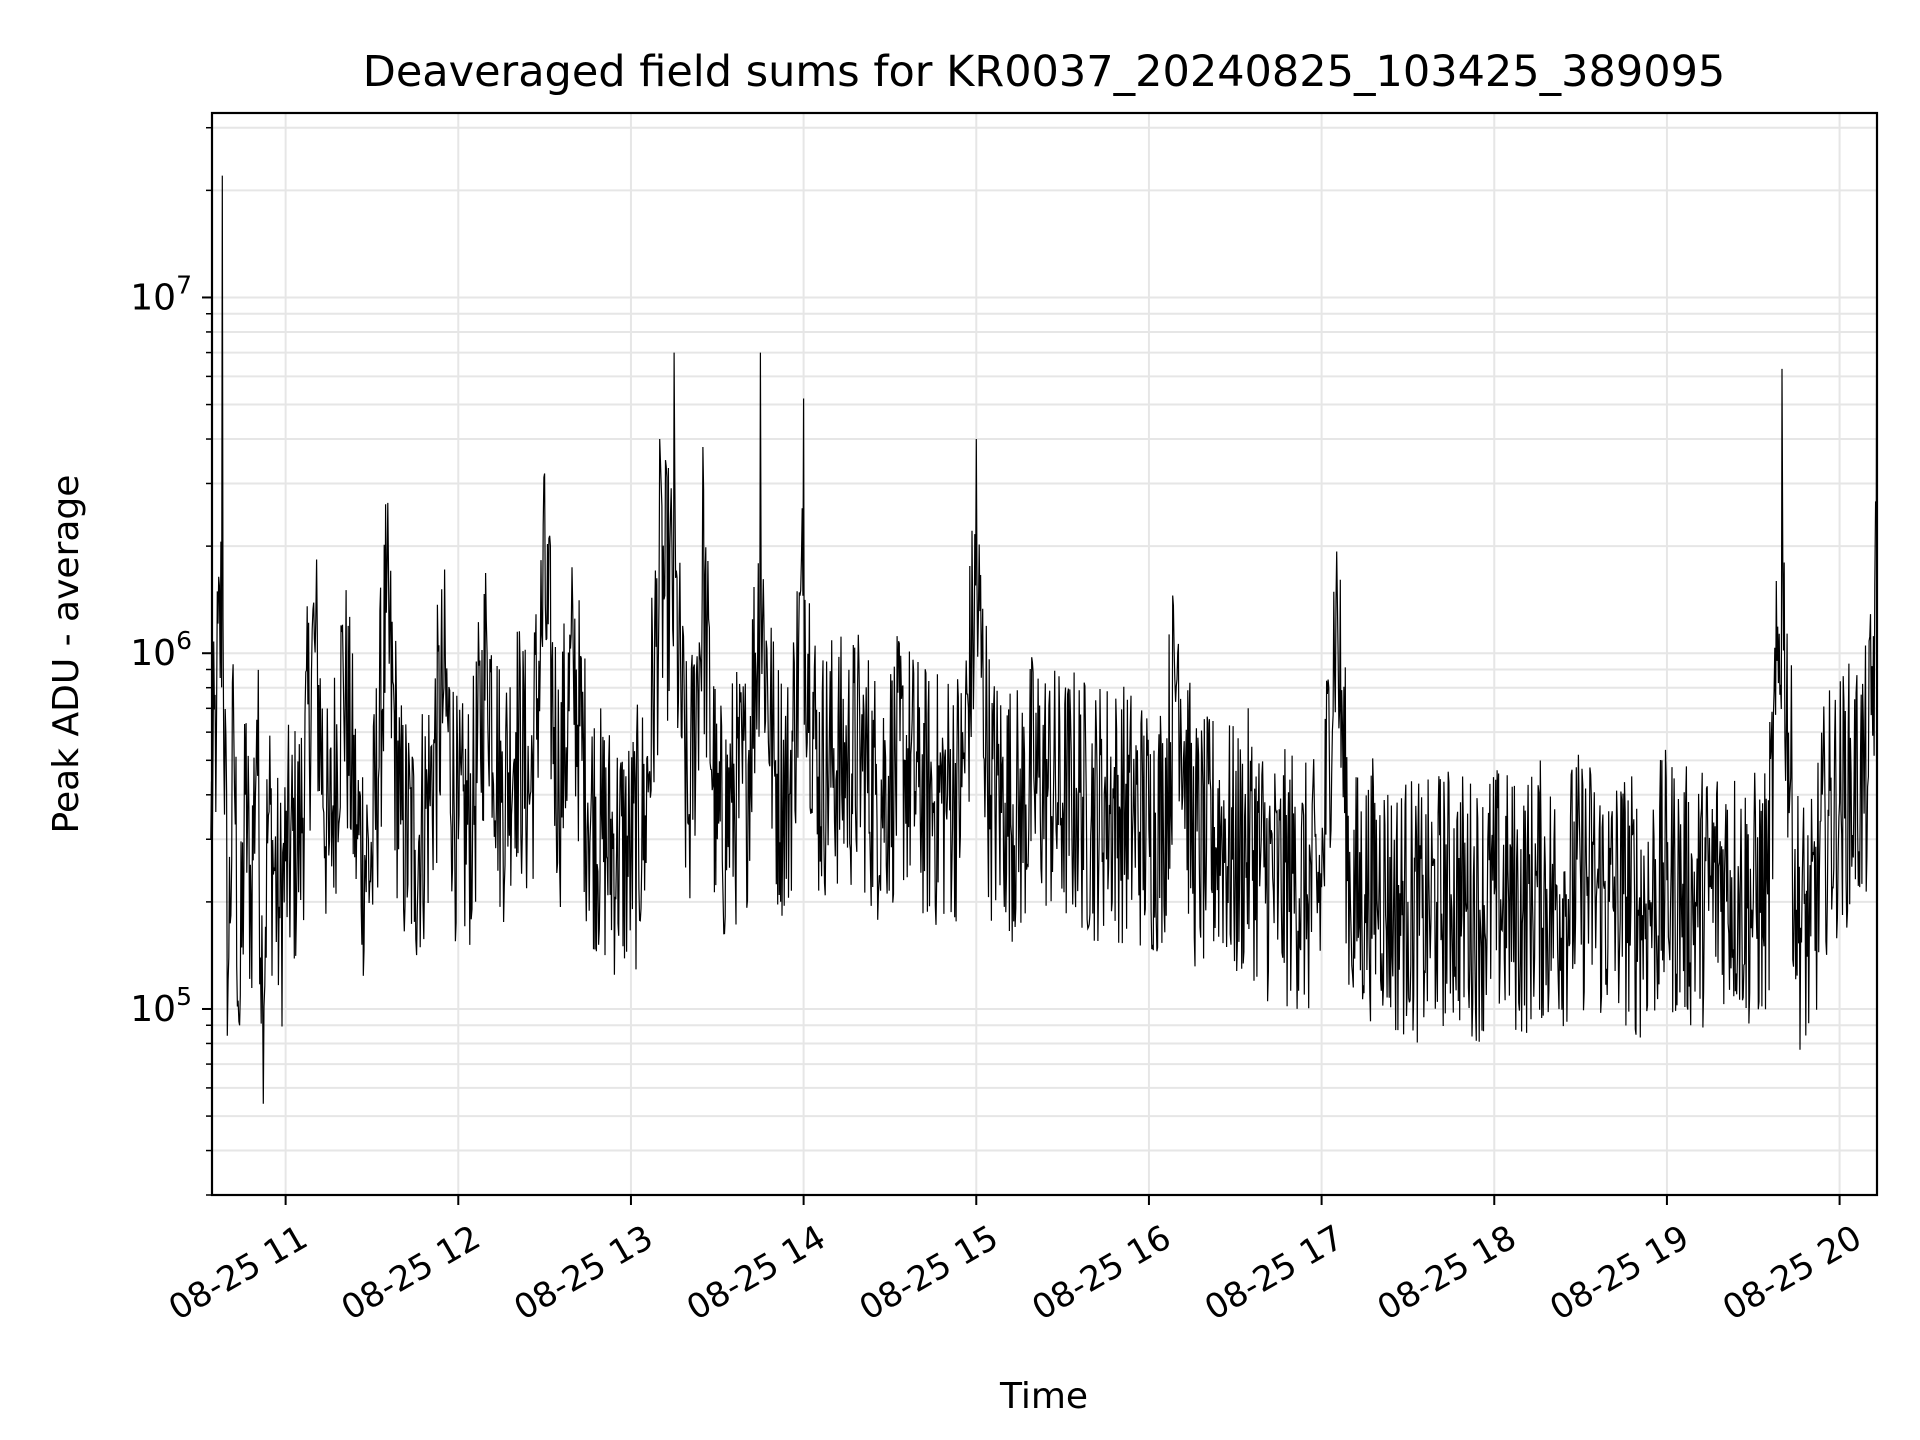 This screenshot has width=1920, height=1440. I want to click on y-tick-label: 10⁷, so click(161, 294).